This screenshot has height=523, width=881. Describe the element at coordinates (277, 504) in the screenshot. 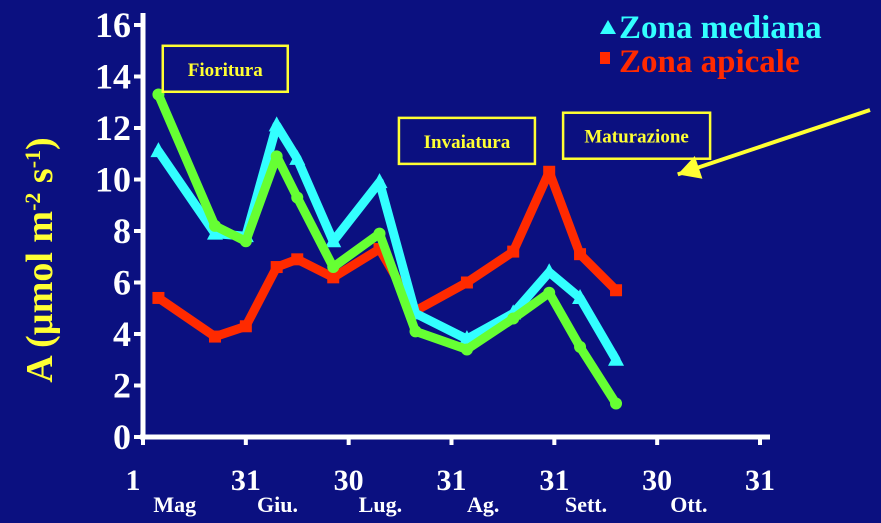

I see `x-tick-label-month: Giu.` at that location.